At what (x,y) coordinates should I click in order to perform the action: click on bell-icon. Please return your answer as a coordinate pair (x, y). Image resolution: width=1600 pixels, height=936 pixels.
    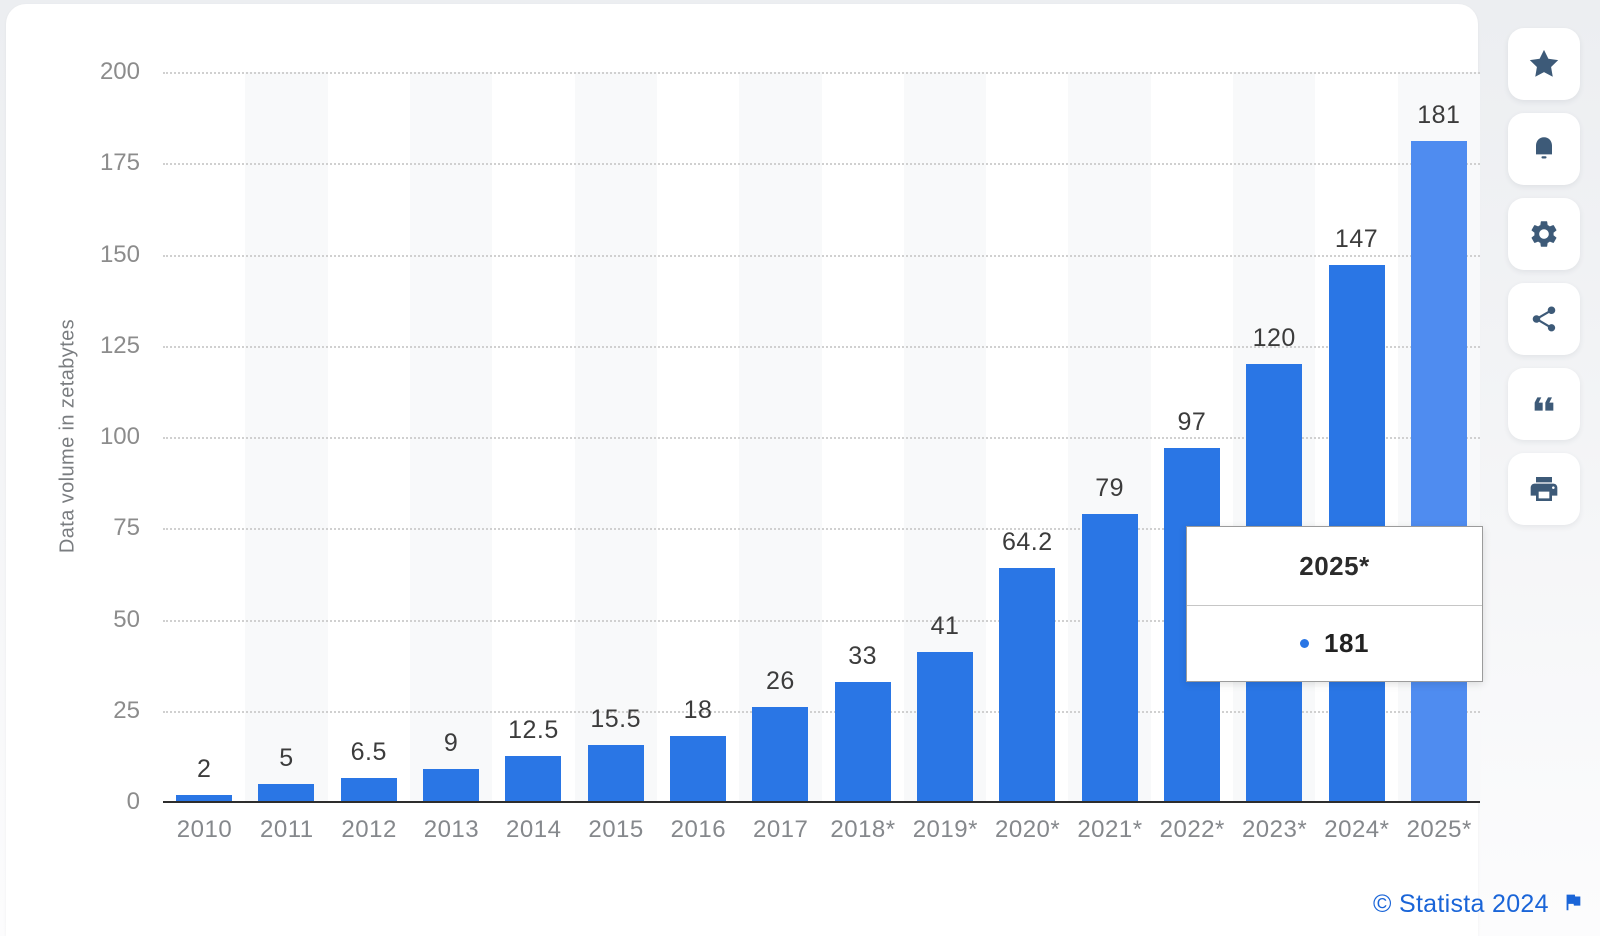
    Looking at the image, I should click on (1544, 149).